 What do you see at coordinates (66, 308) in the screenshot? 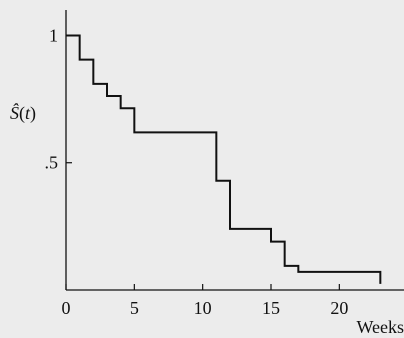
I see `x-tick-label: 0` at bounding box center [66, 308].